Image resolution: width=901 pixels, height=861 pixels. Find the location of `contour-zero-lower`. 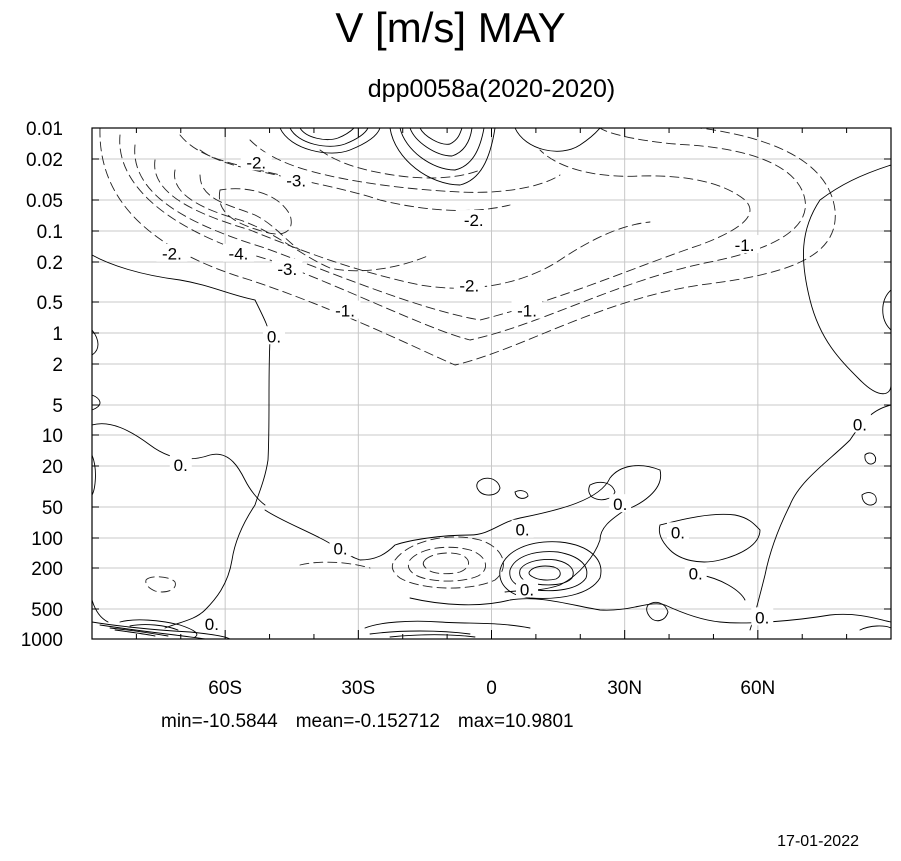

contour-zero-lower is located at coordinates (650, 610).